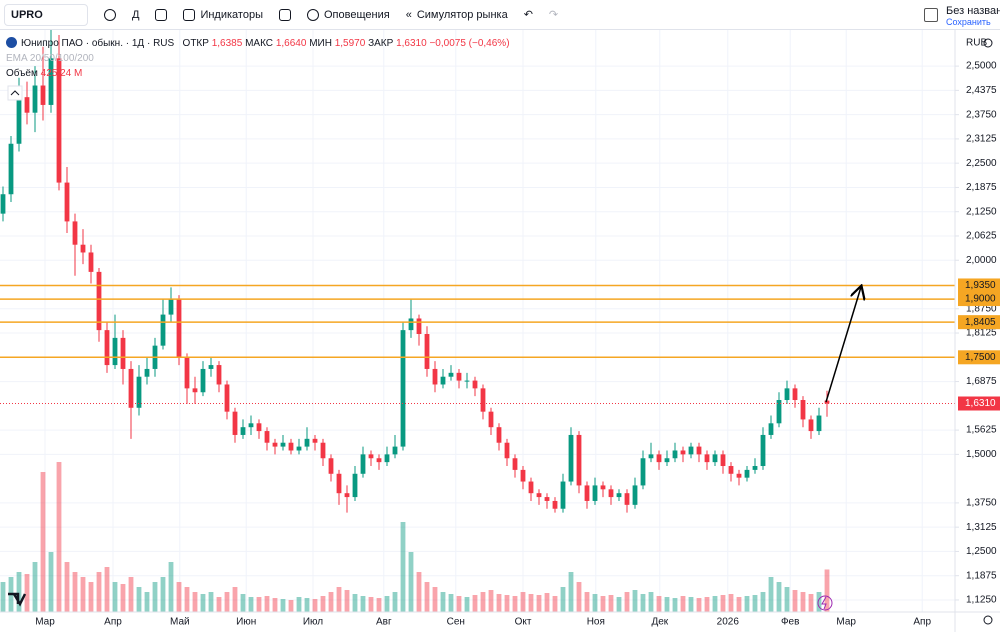  I want to click on layout-name: Без названи, so click(973, 11).